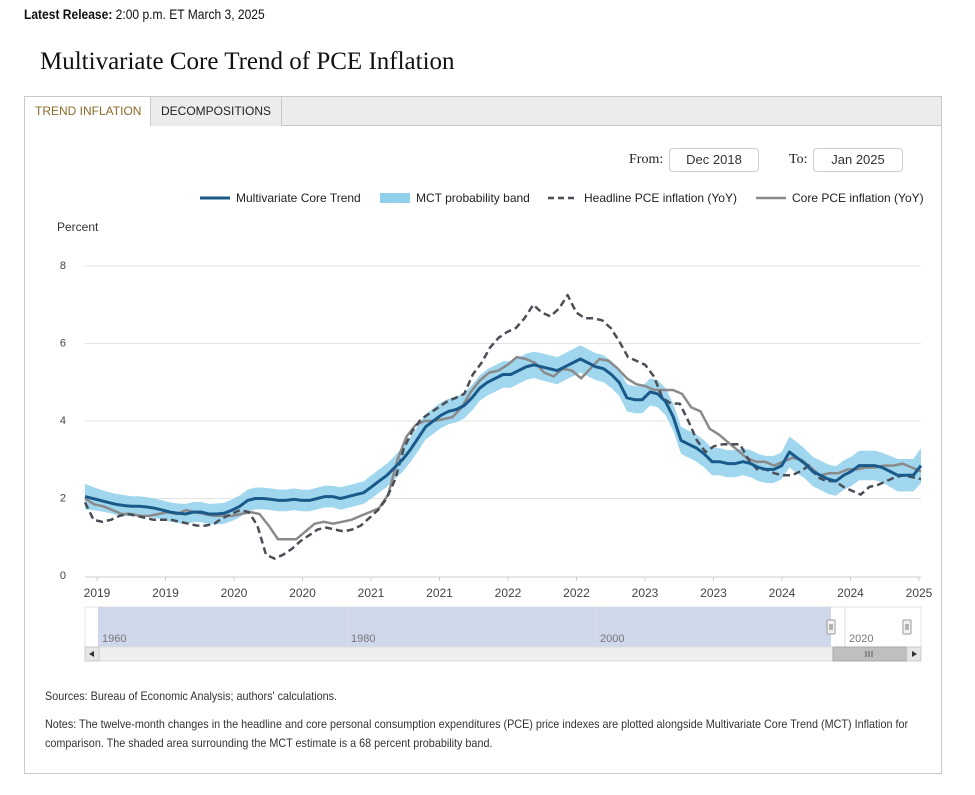 This screenshot has height=795, width=975. Describe the element at coordinates (771, 198) in the screenshot. I see `legend-swatch-core` at that location.